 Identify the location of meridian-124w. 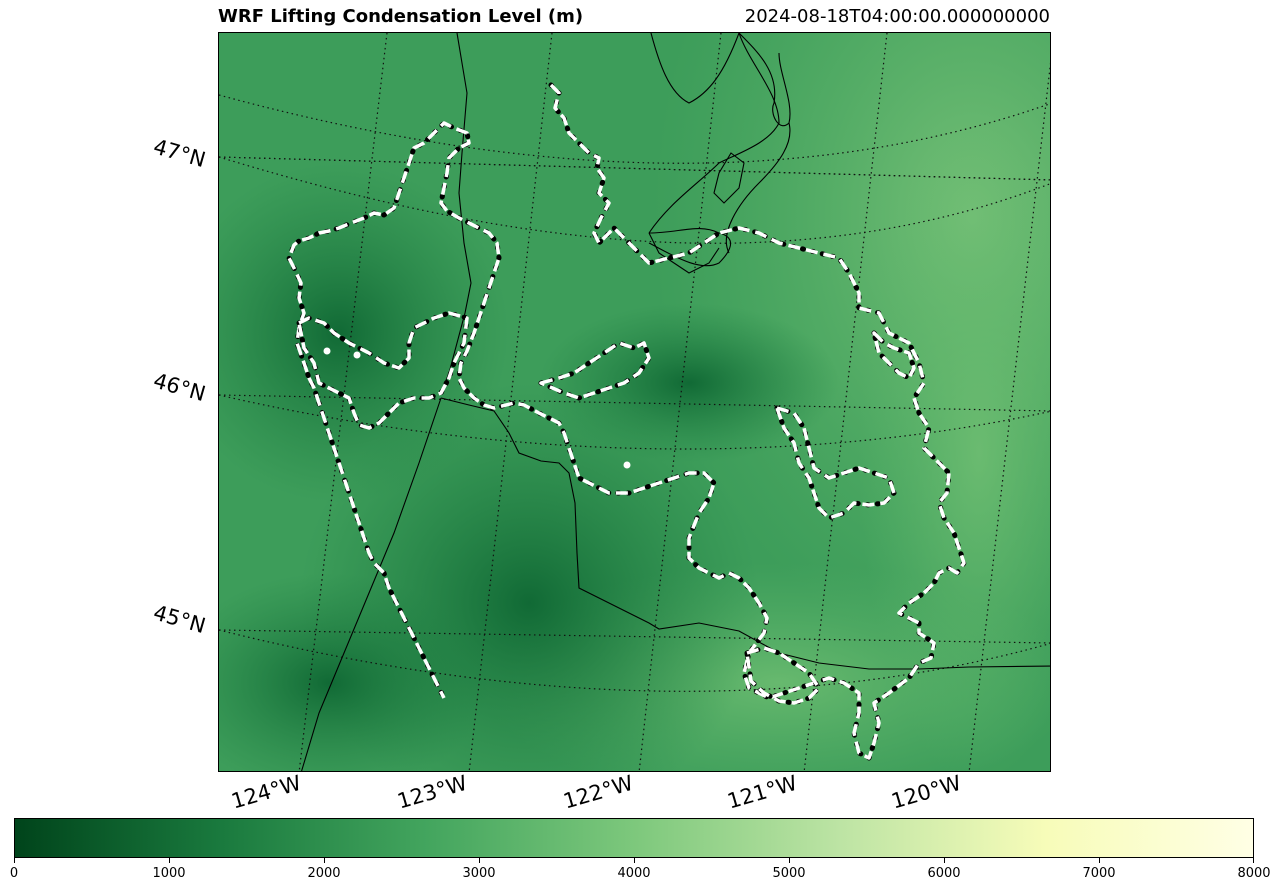
(343, 402).